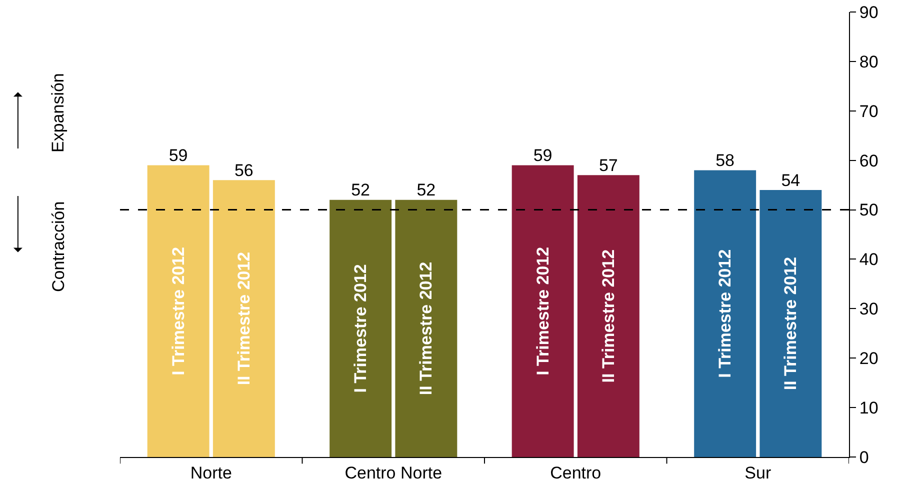 This screenshot has width=907, height=495. What do you see at coordinates (393, 472) in the screenshot?
I see `x-tick-label: Centro Norte` at bounding box center [393, 472].